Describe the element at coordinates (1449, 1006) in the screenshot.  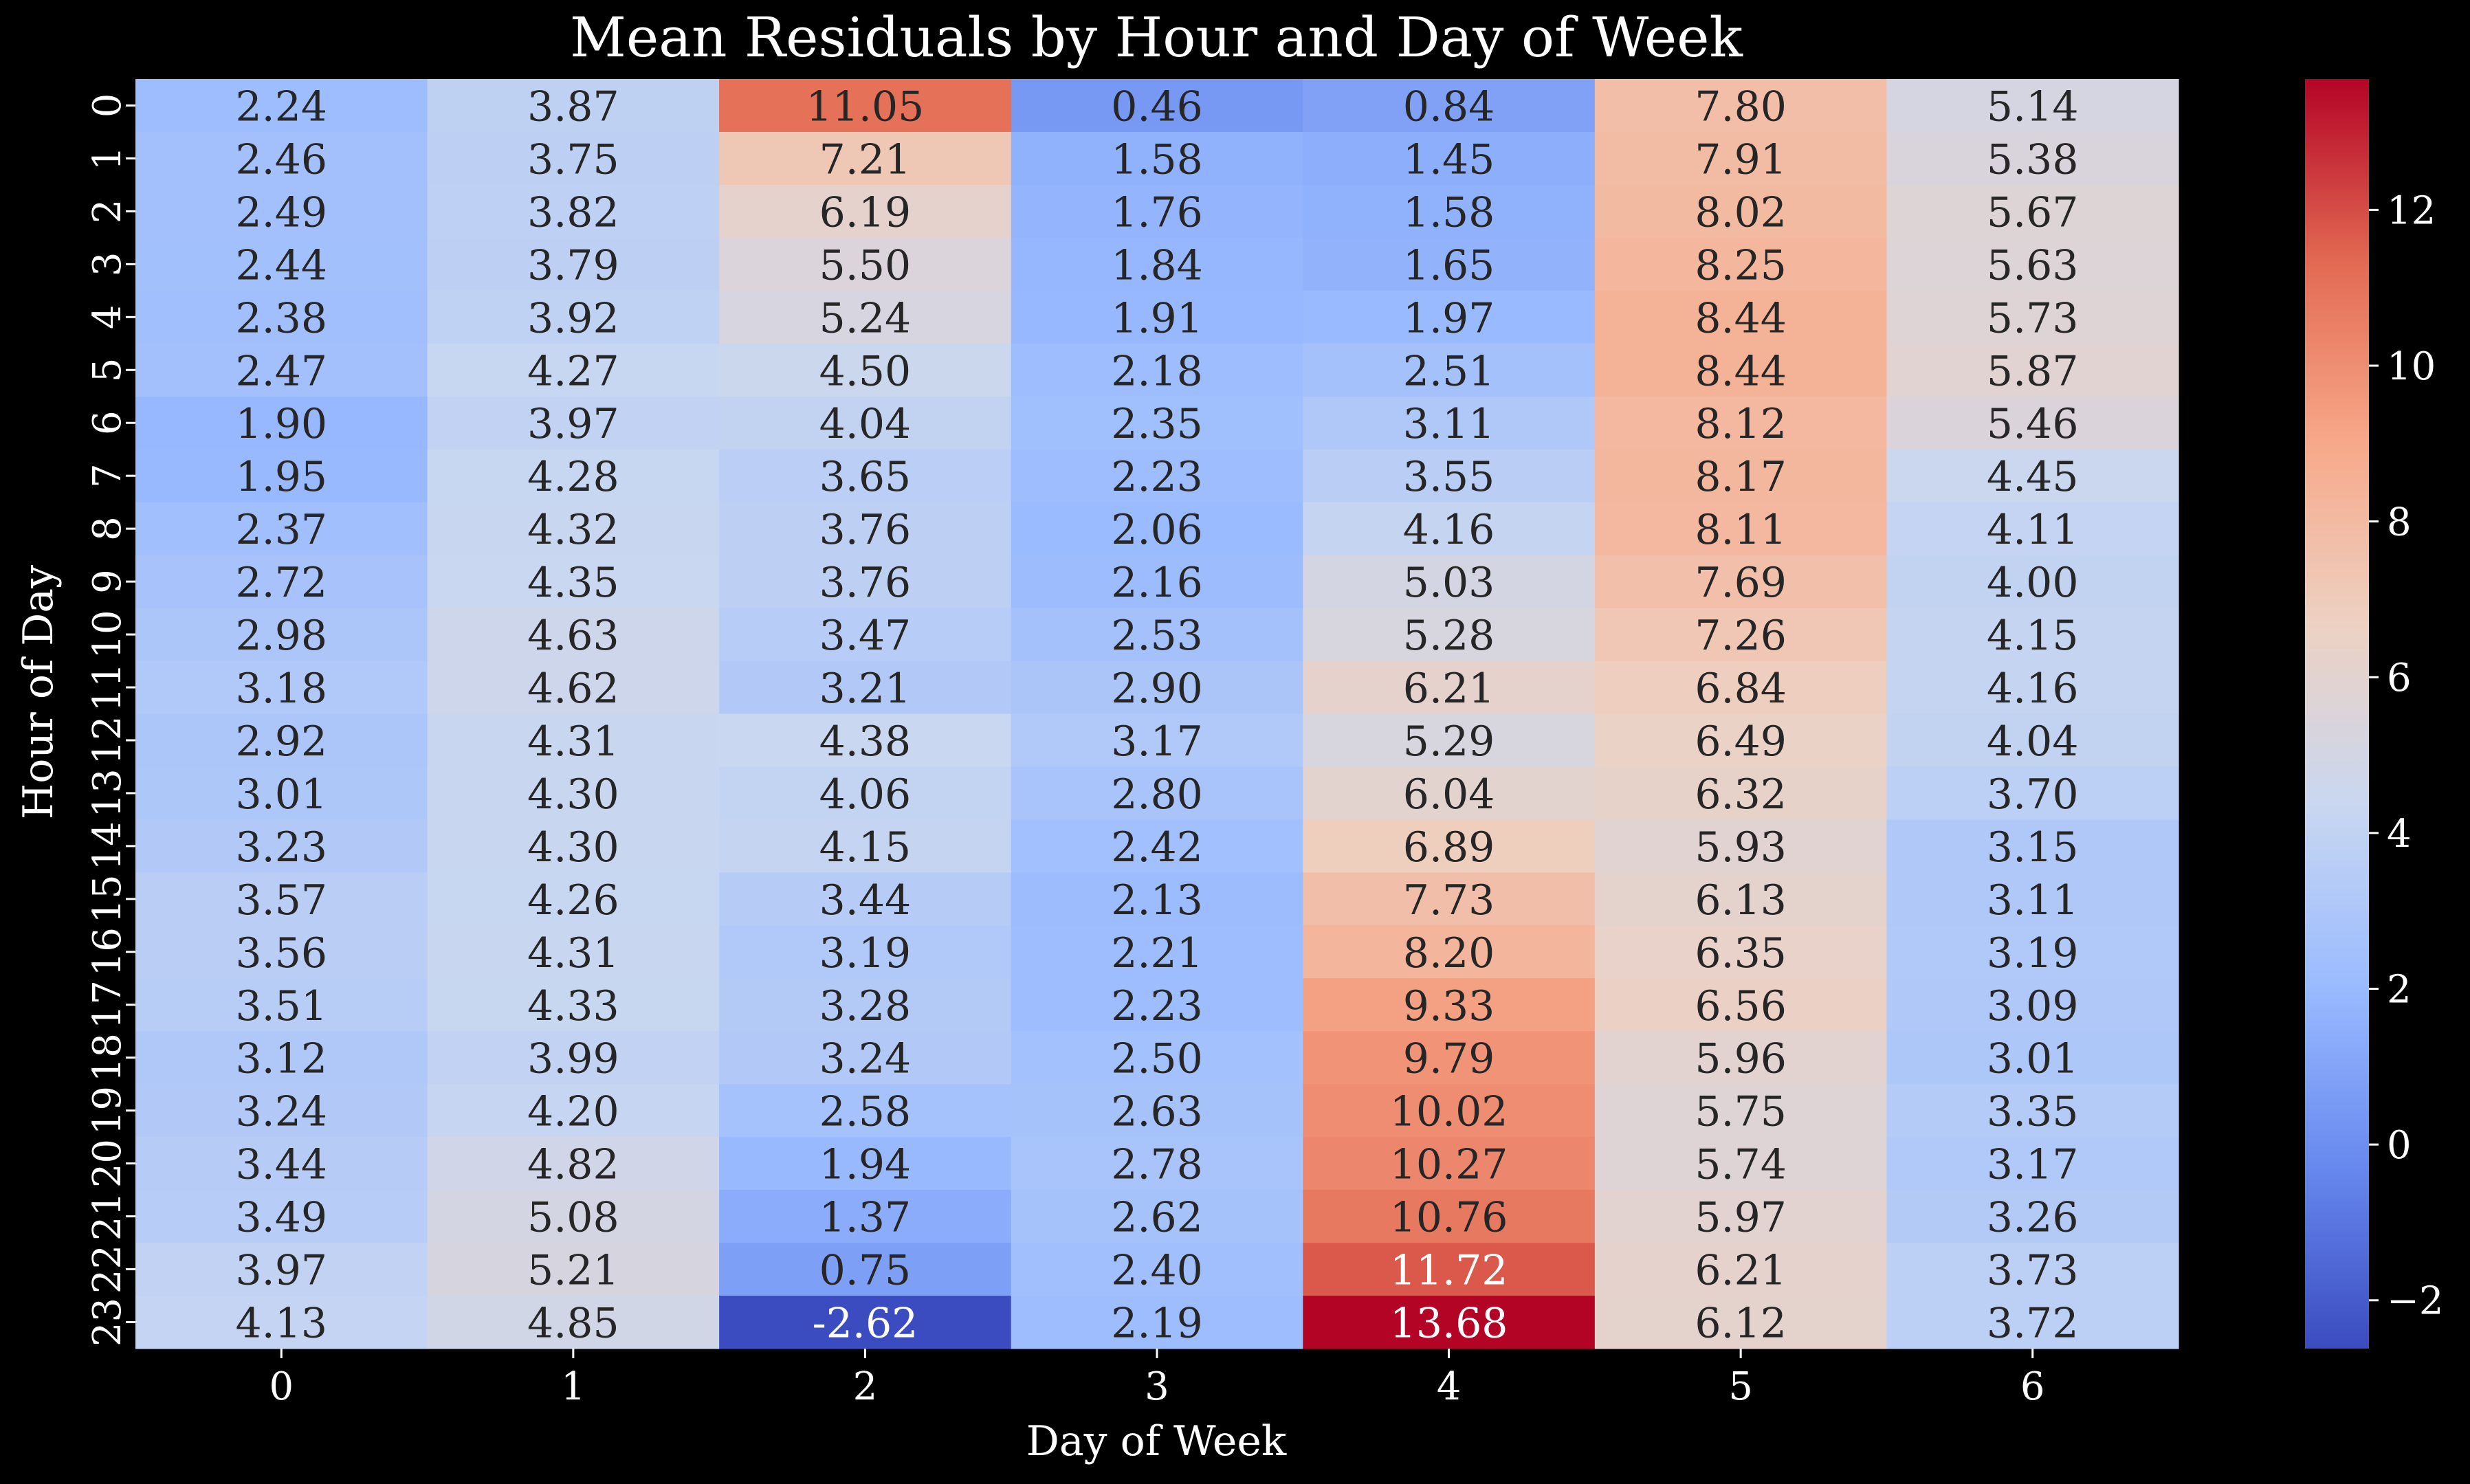
I see `cell-value-label: 9.33` at that location.